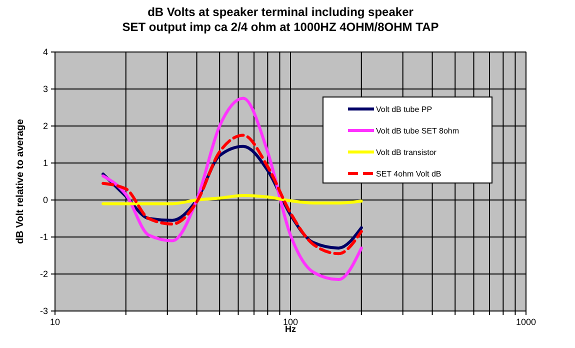 This screenshot has height=348, width=575. What do you see at coordinates (45, 52) in the screenshot?
I see `y-tick-label: 4` at bounding box center [45, 52].